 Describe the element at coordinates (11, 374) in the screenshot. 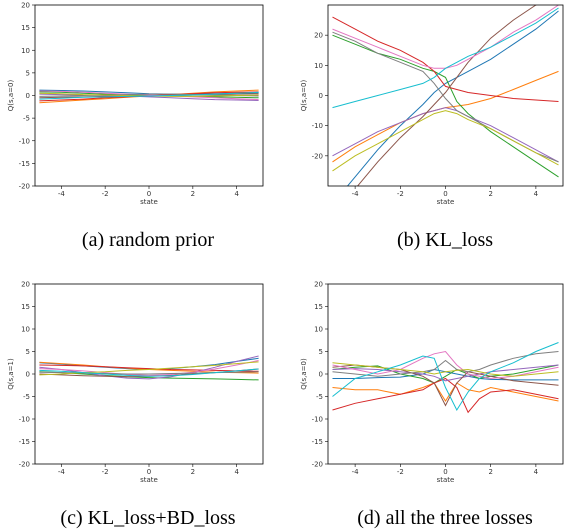

I see `y-axis-label: Q(s,a=1)` at that location.